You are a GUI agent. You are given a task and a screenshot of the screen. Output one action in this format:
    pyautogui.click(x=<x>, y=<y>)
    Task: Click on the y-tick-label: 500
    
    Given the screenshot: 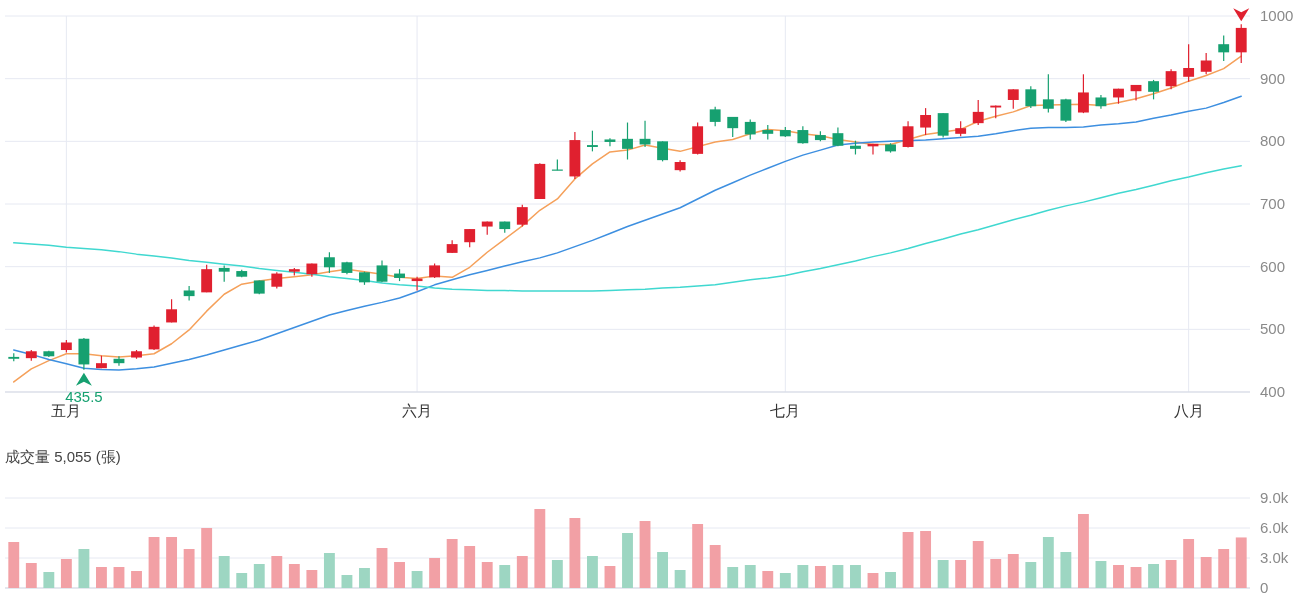 What is the action you would take?
    pyautogui.click(x=1273, y=329)
    